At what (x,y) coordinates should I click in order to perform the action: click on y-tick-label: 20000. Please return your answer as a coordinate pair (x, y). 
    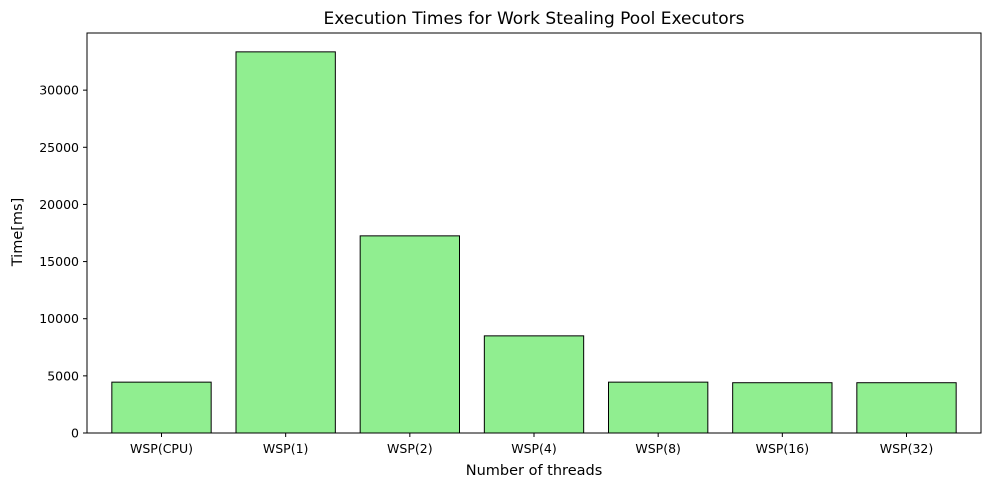
    Looking at the image, I should click on (59, 204).